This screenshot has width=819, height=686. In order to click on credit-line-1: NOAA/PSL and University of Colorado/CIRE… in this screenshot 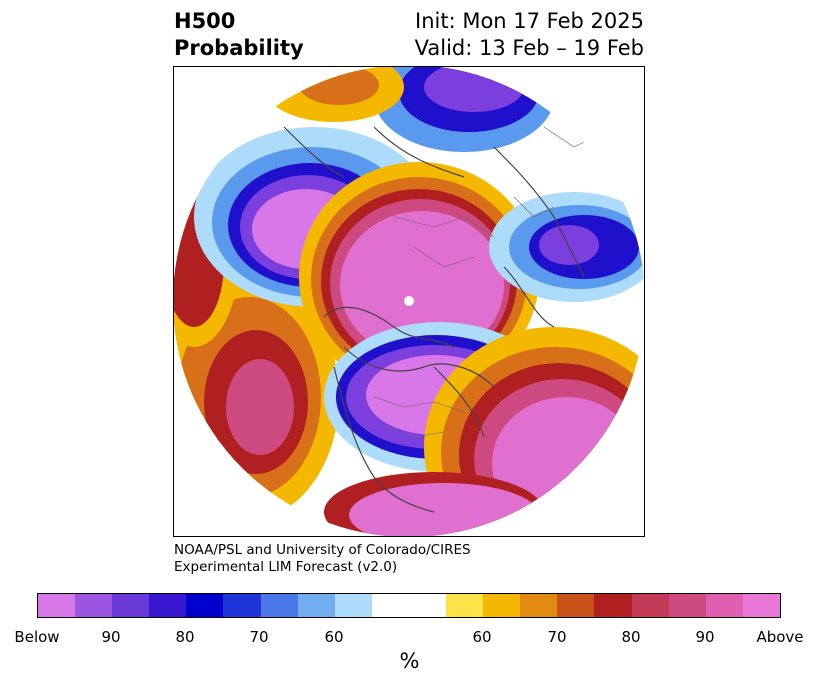, I will do `click(322, 550)`.